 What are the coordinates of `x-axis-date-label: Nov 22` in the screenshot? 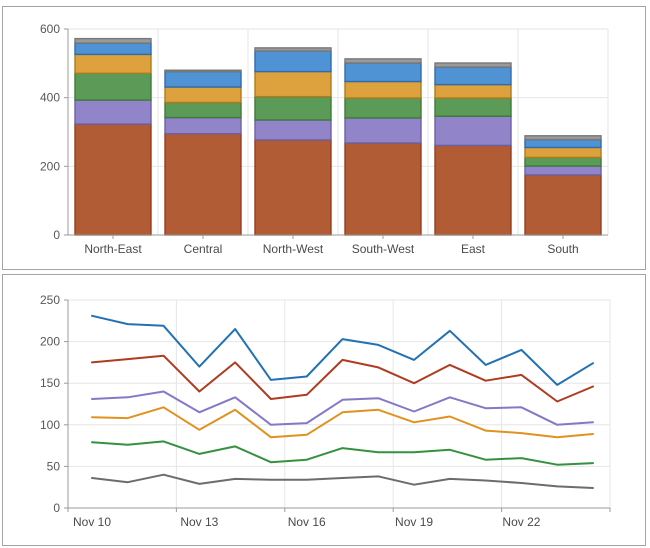 It's located at (521, 522).